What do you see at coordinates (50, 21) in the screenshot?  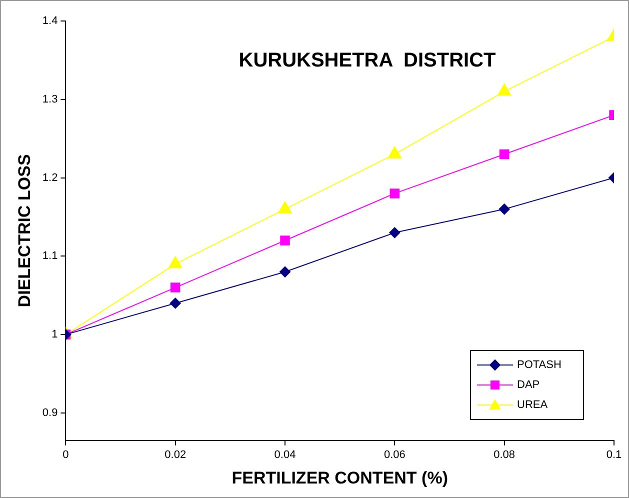 I see `y-tick-label: 1.4` at bounding box center [50, 21].